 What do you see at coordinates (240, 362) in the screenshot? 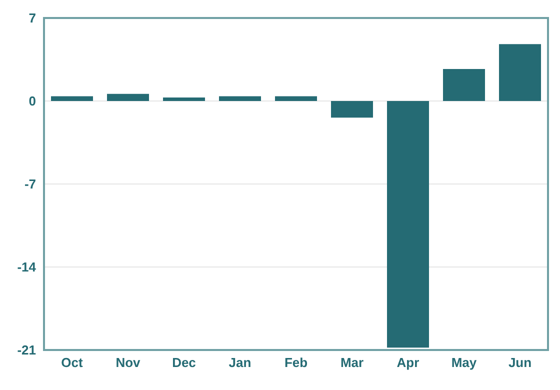
I see `x-tick-label: Jan` at bounding box center [240, 362].